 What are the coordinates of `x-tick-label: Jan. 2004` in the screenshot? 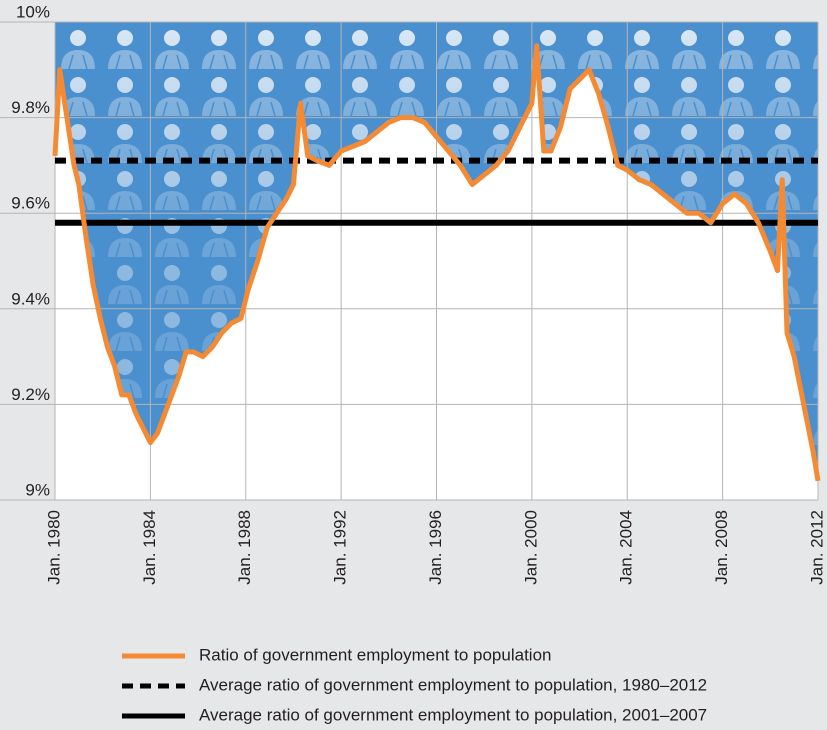 It's located at (626, 547).